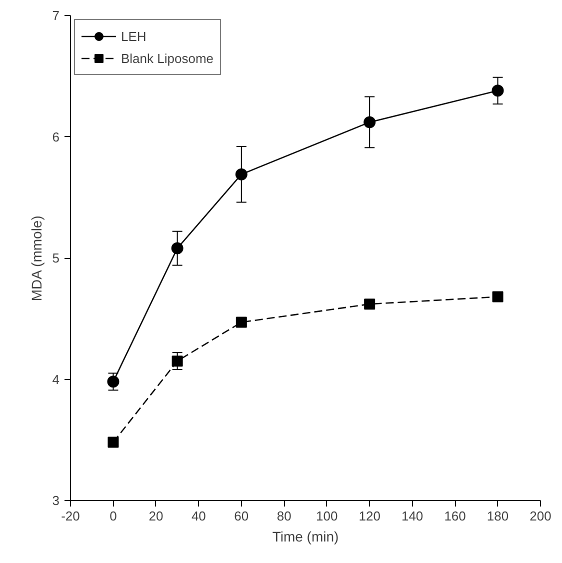 The image size is (562, 563). What do you see at coordinates (113, 516) in the screenshot?
I see `x-tick-label: 0` at bounding box center [113, 516].